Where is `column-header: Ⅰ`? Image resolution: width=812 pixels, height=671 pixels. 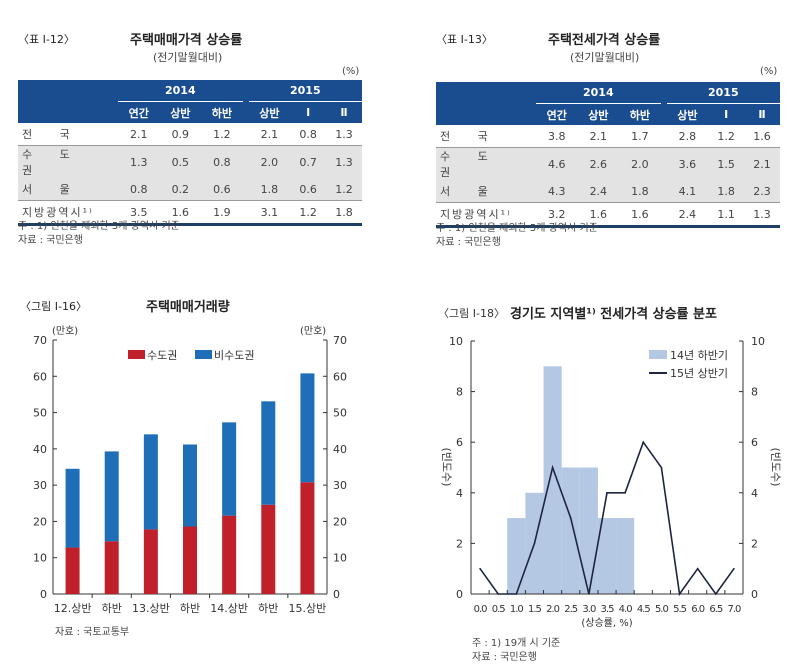 column-header: Ⅰ is located at coordinates (726, 114).